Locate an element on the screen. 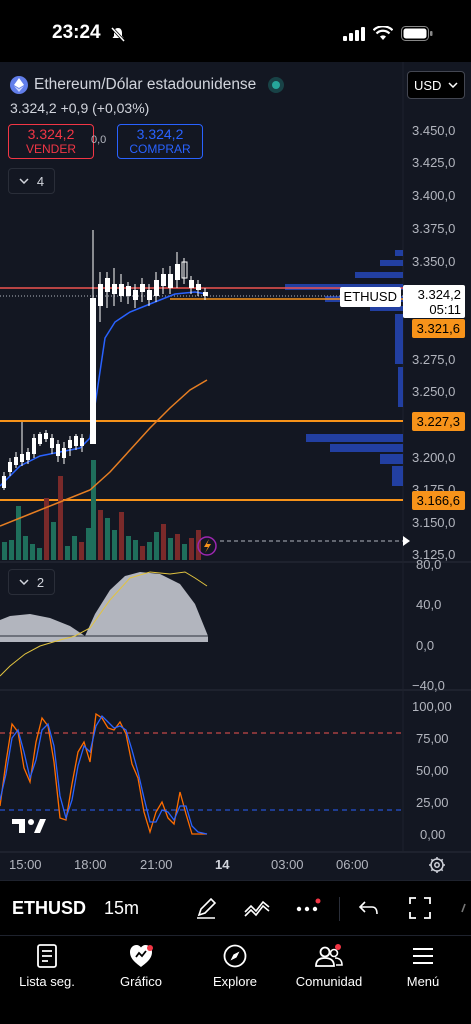  osc-axis-label: 40,0 is located at coordinates (429, 604).